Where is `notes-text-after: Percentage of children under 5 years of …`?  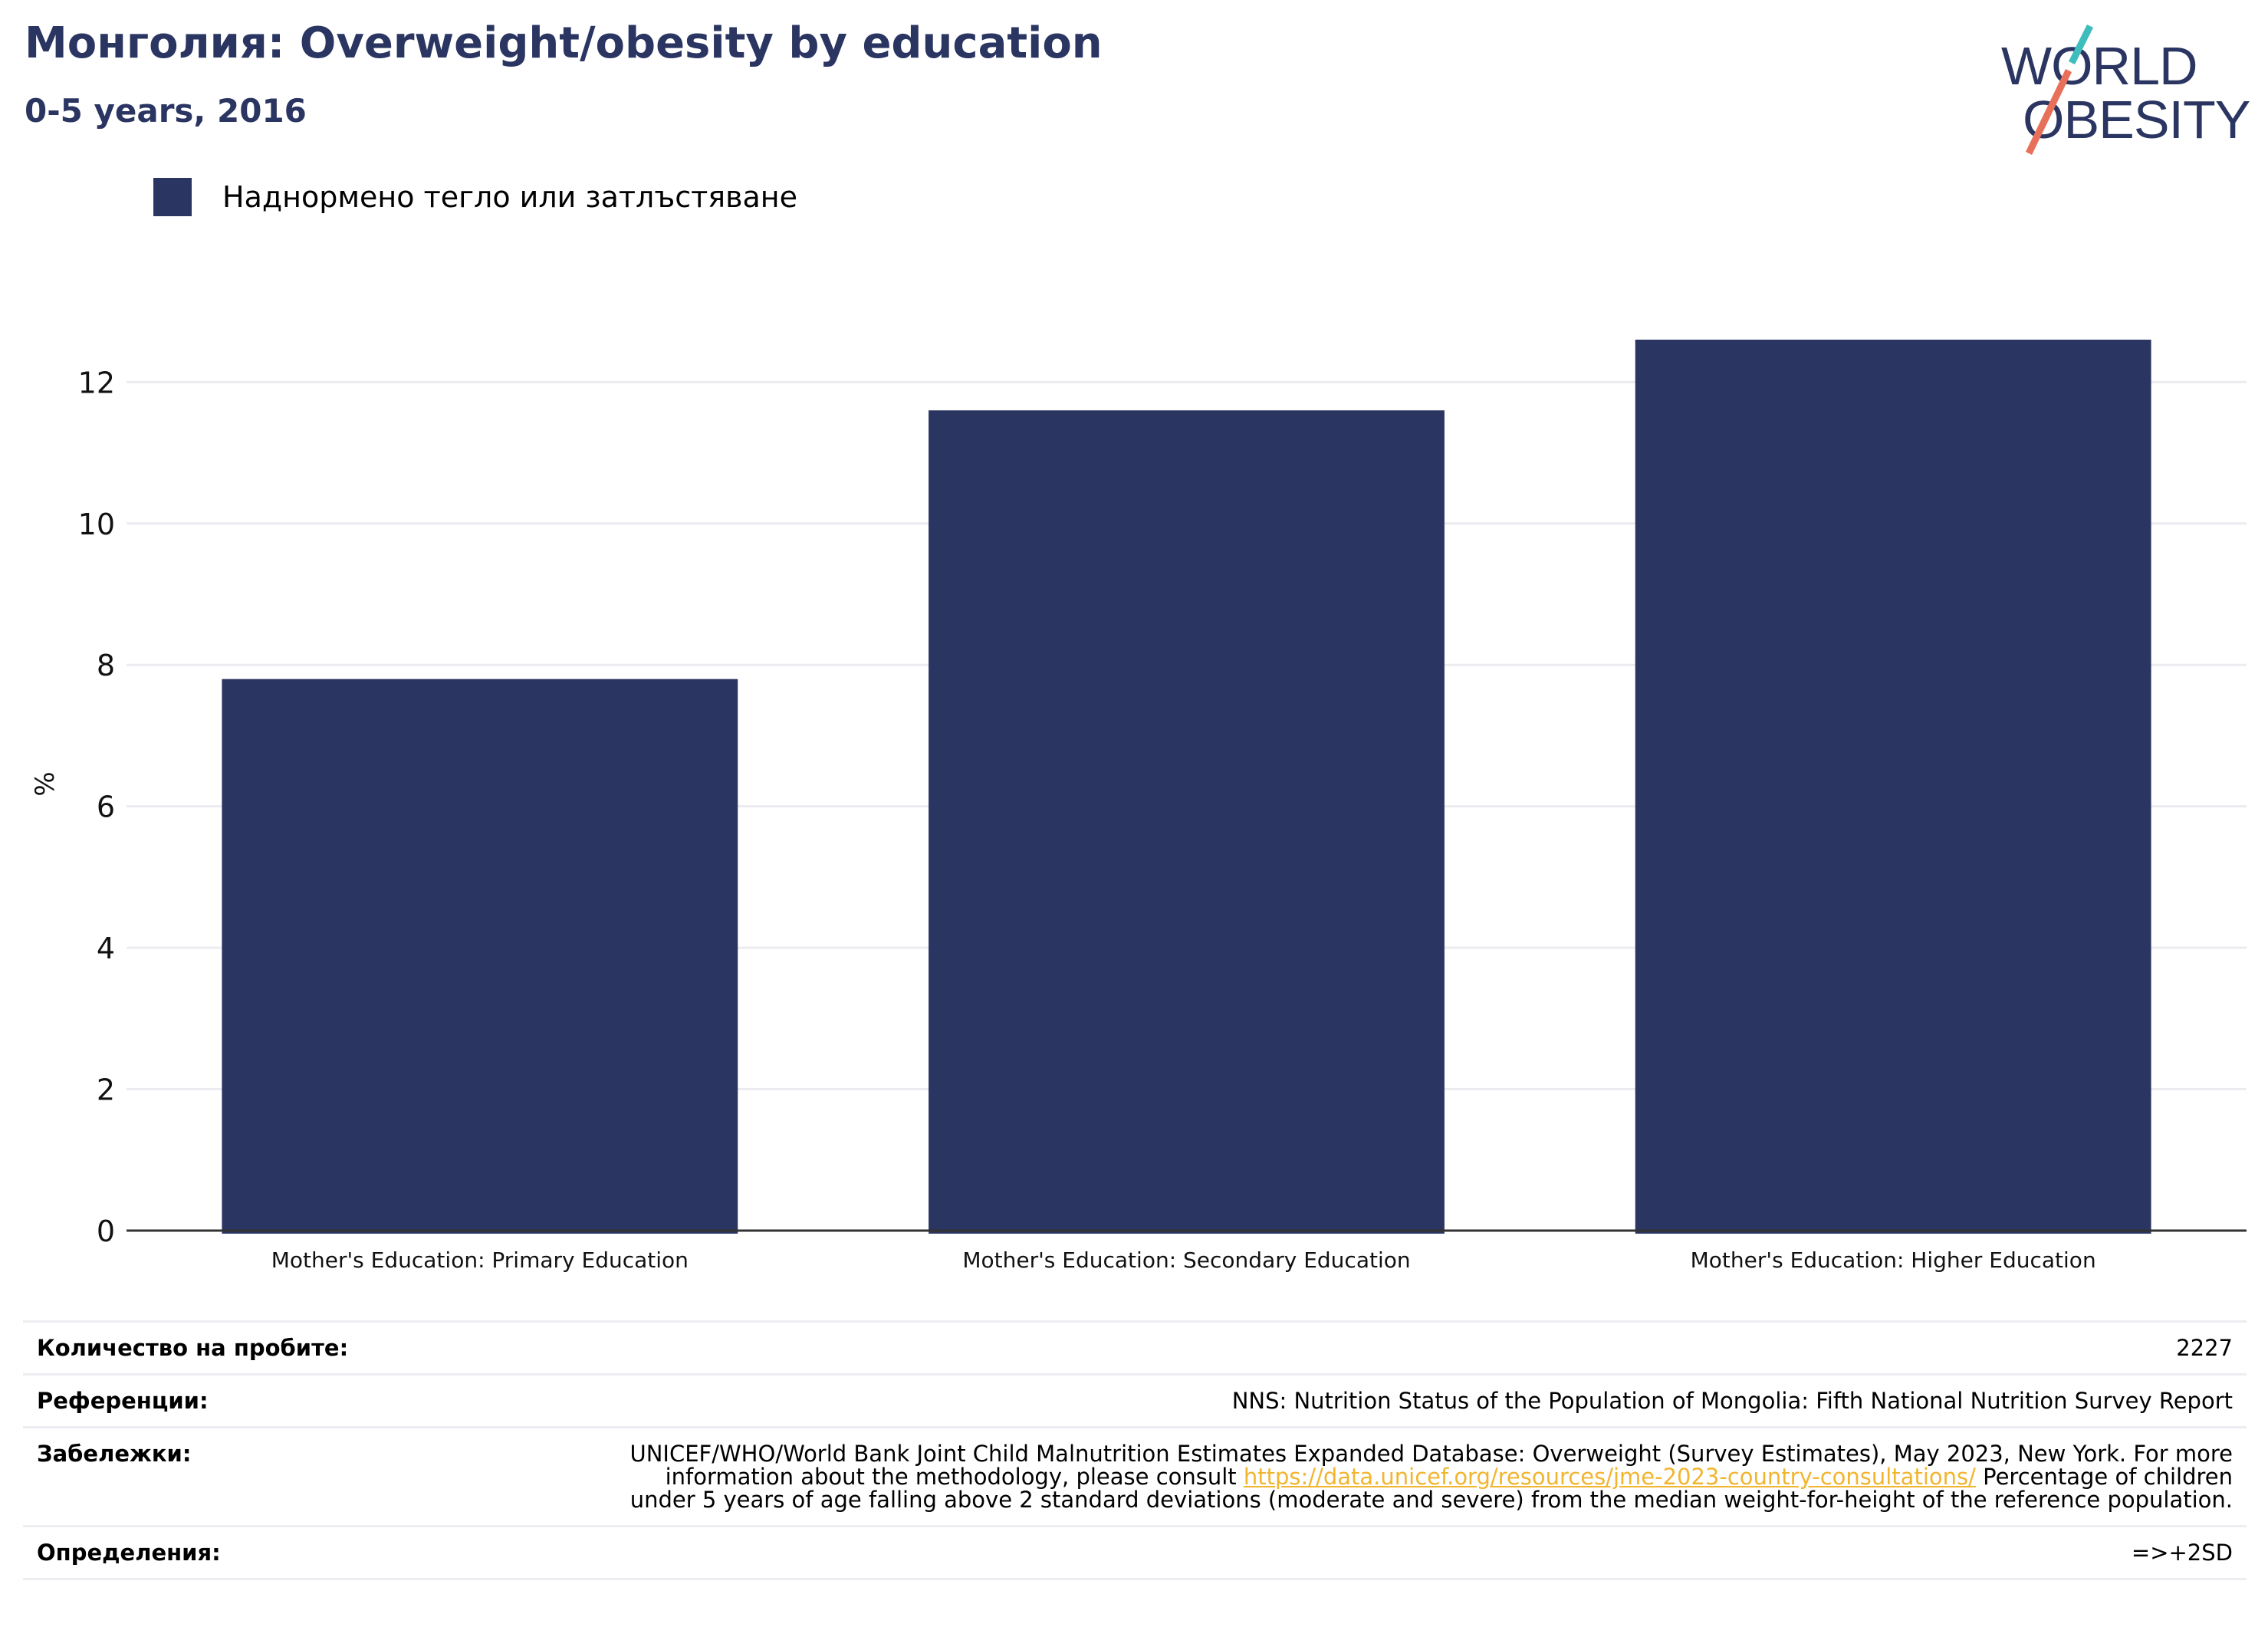
notes-text-after: Percentage of children under 5 years of … is located at coordinates (1431, 1488).